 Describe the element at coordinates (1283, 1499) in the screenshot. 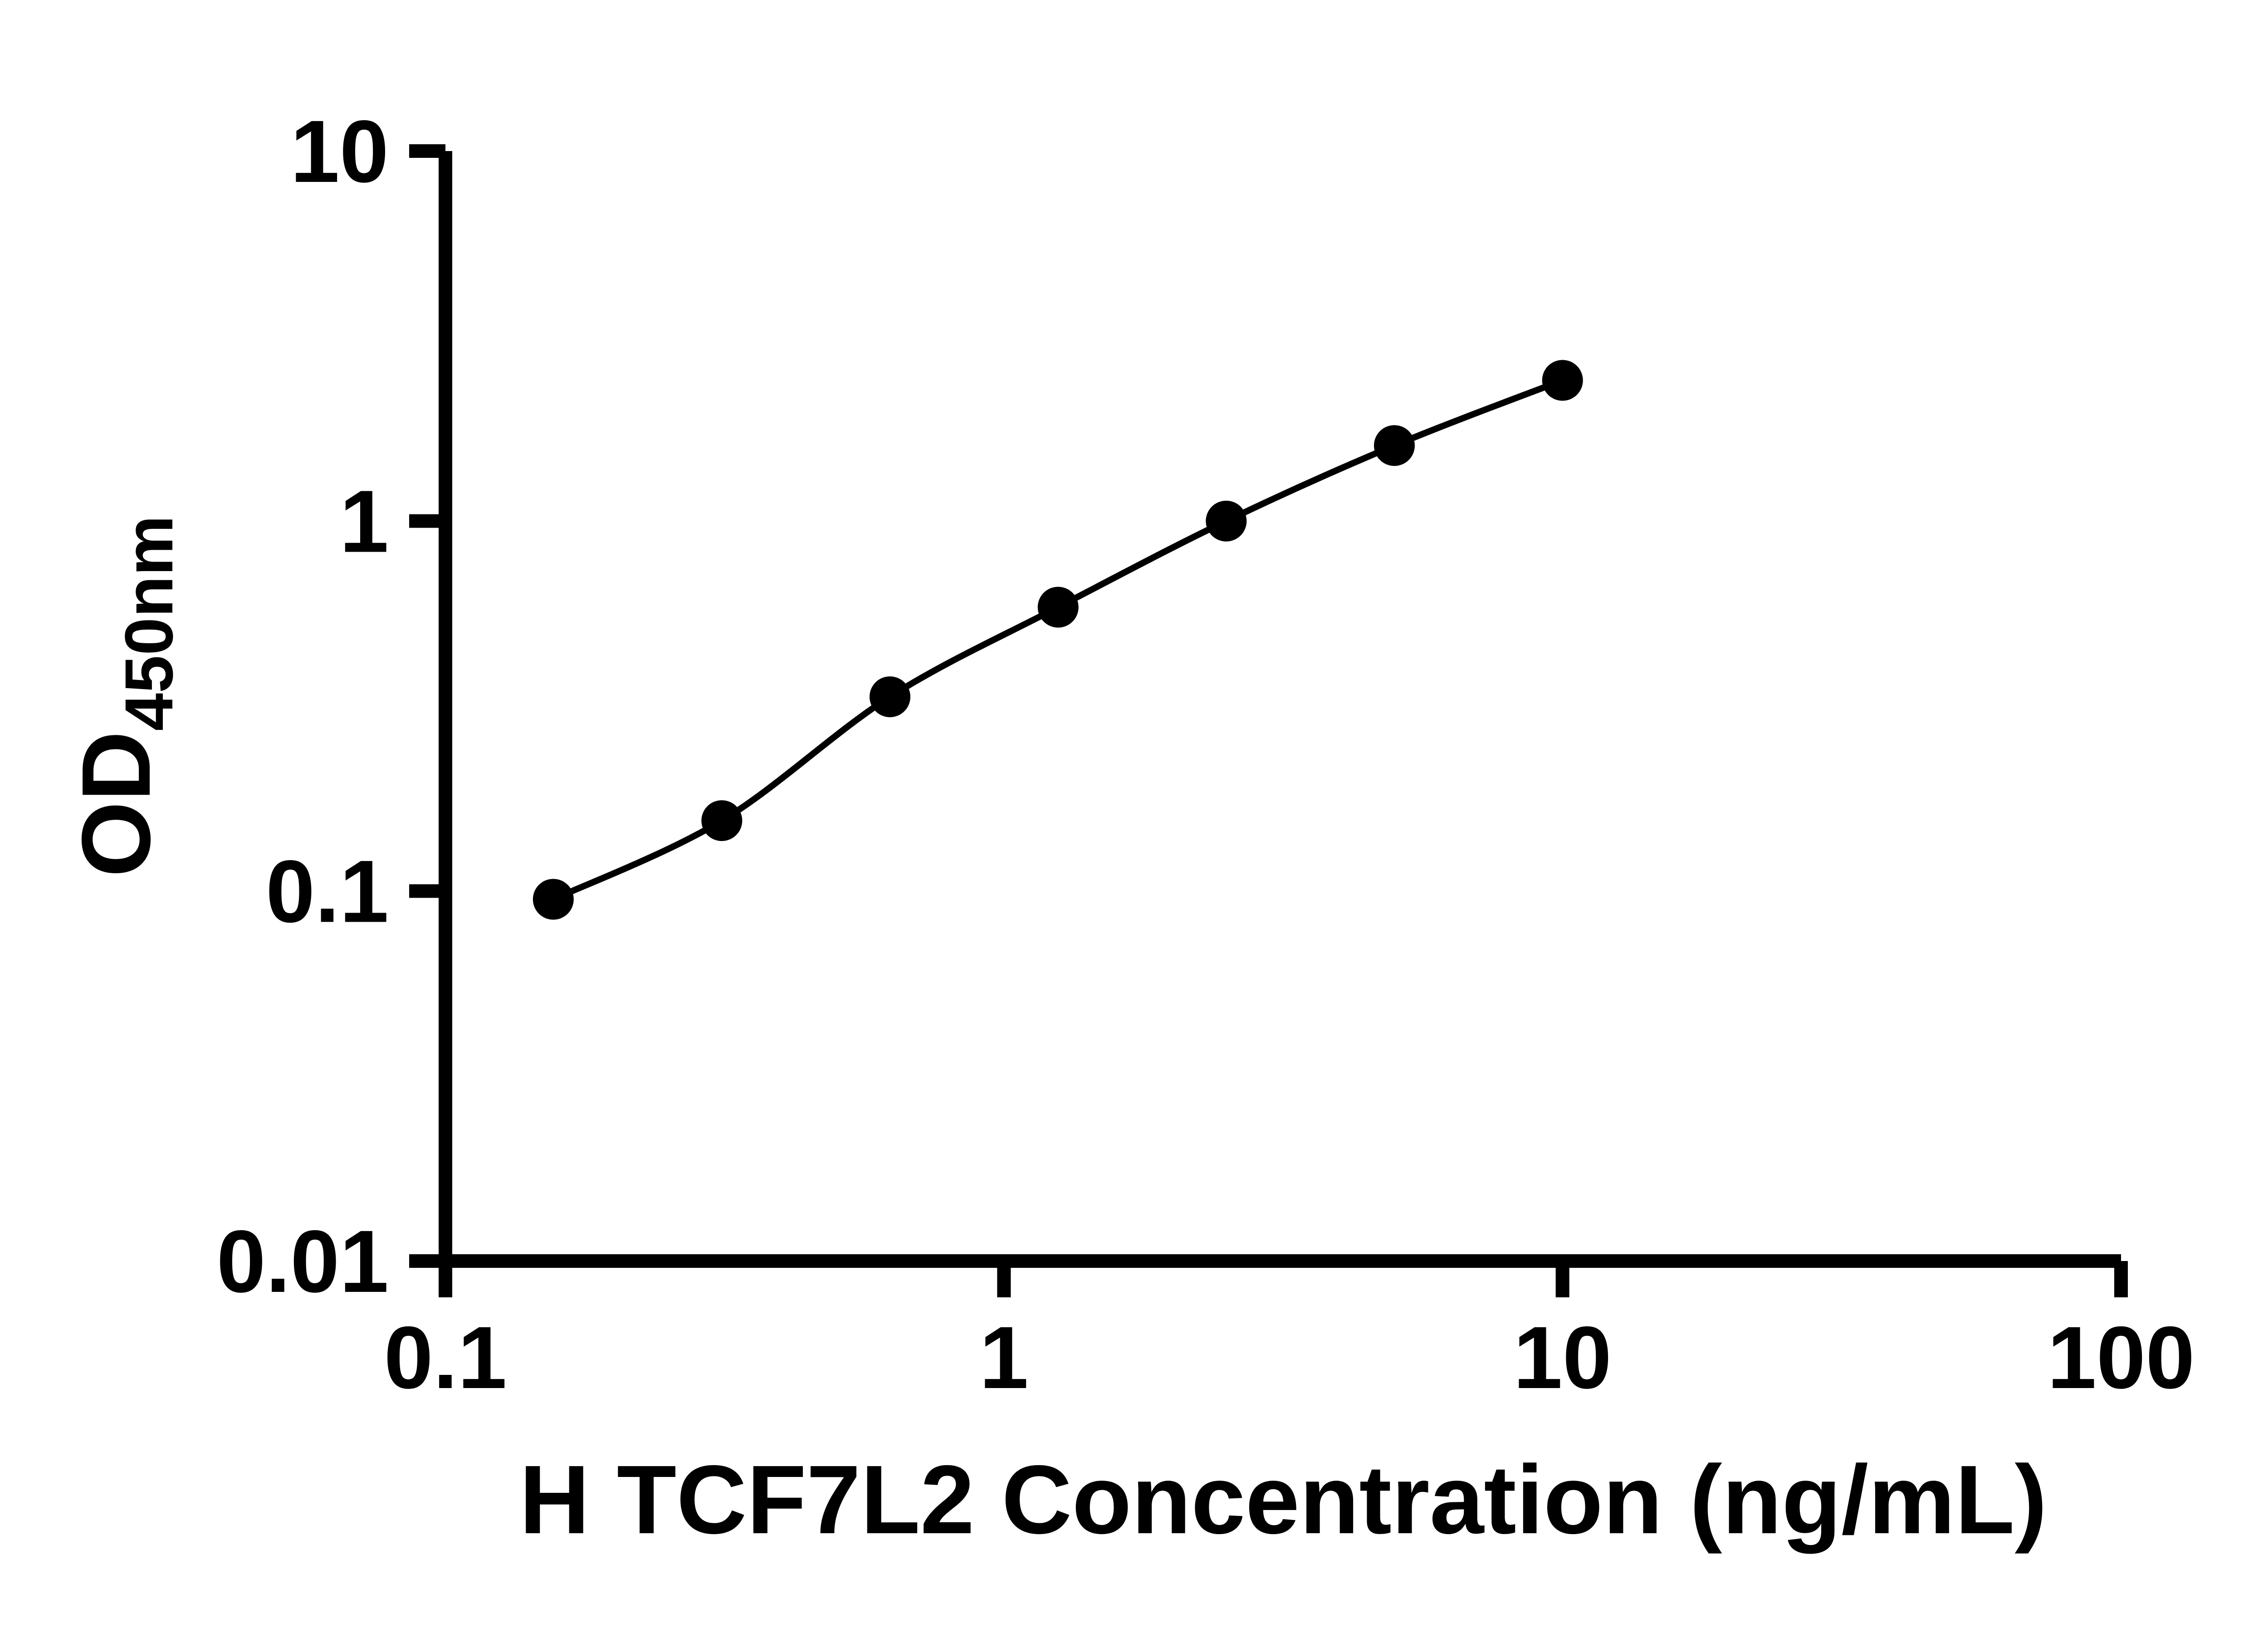

I see `x-axis-label: H TCF7L2 Concentration (ng/mL)` at that location.